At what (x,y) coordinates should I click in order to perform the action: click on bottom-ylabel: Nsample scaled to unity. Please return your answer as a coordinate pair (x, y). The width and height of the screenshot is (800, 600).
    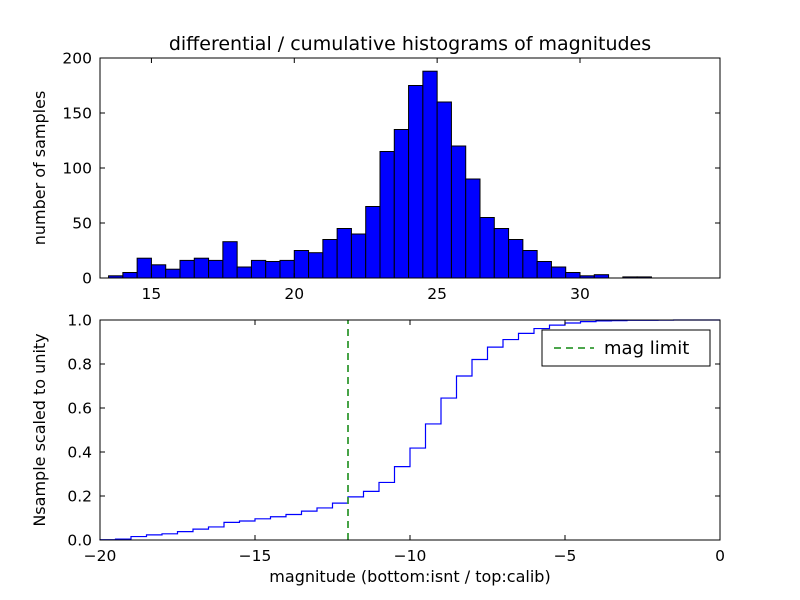
    Looking at the image, I should click on (39, 429).